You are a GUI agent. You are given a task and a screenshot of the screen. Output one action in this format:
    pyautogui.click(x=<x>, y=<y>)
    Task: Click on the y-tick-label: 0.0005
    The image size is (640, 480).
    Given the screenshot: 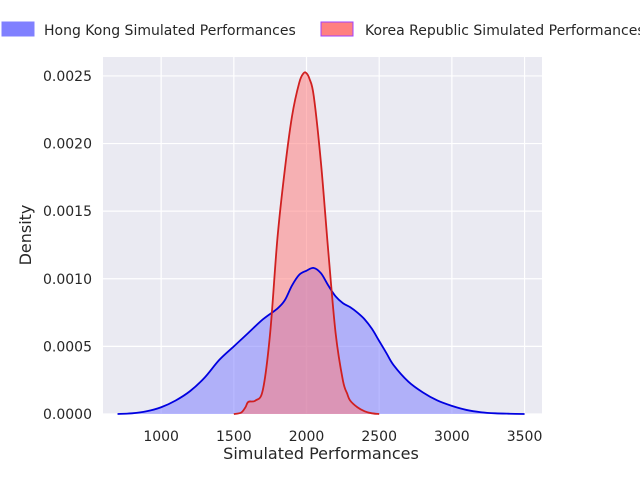 What is the action you would take?
    pyautogui.click(x=67, y=347)
    